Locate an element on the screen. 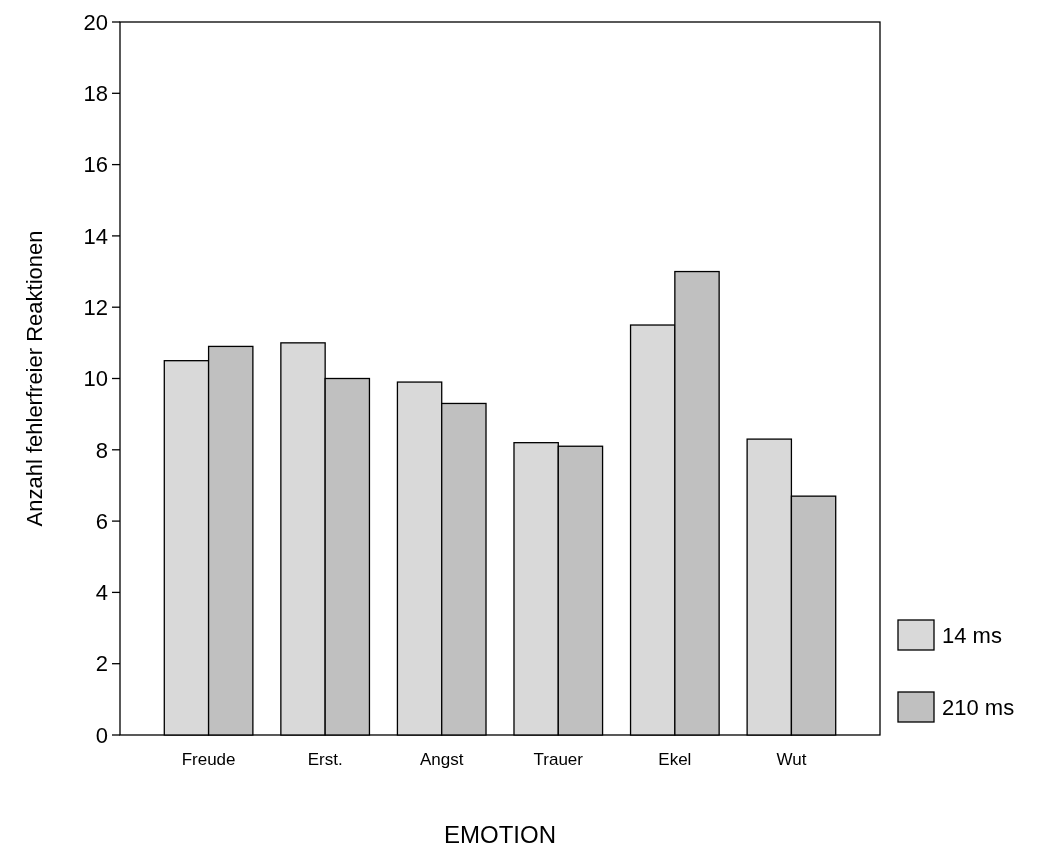 This screenshot has width=1060, height=856. x-axis-title: EMOTION is located at coordinates (500, 834).